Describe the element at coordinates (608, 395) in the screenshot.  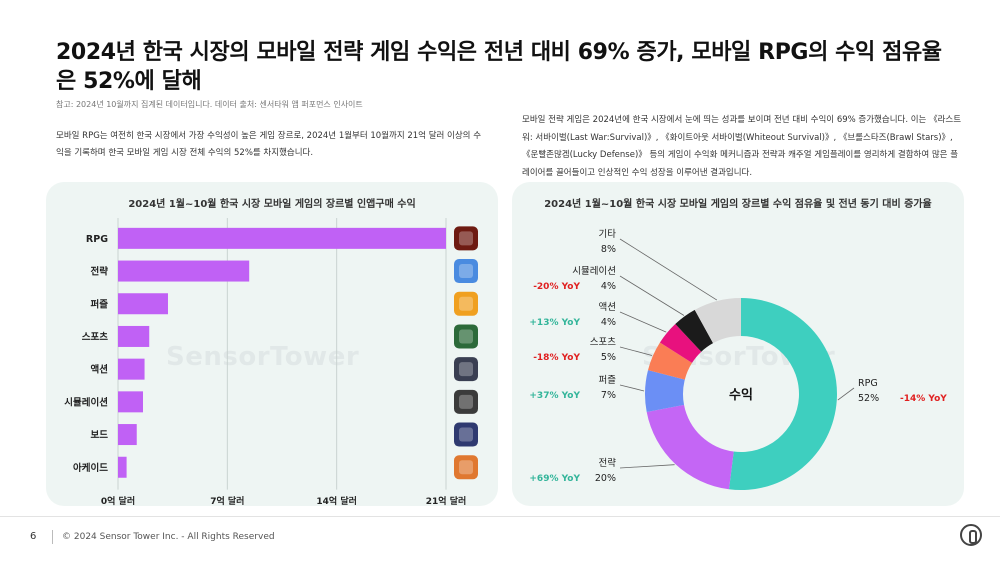
I see `slice-value: 7%` at that location.